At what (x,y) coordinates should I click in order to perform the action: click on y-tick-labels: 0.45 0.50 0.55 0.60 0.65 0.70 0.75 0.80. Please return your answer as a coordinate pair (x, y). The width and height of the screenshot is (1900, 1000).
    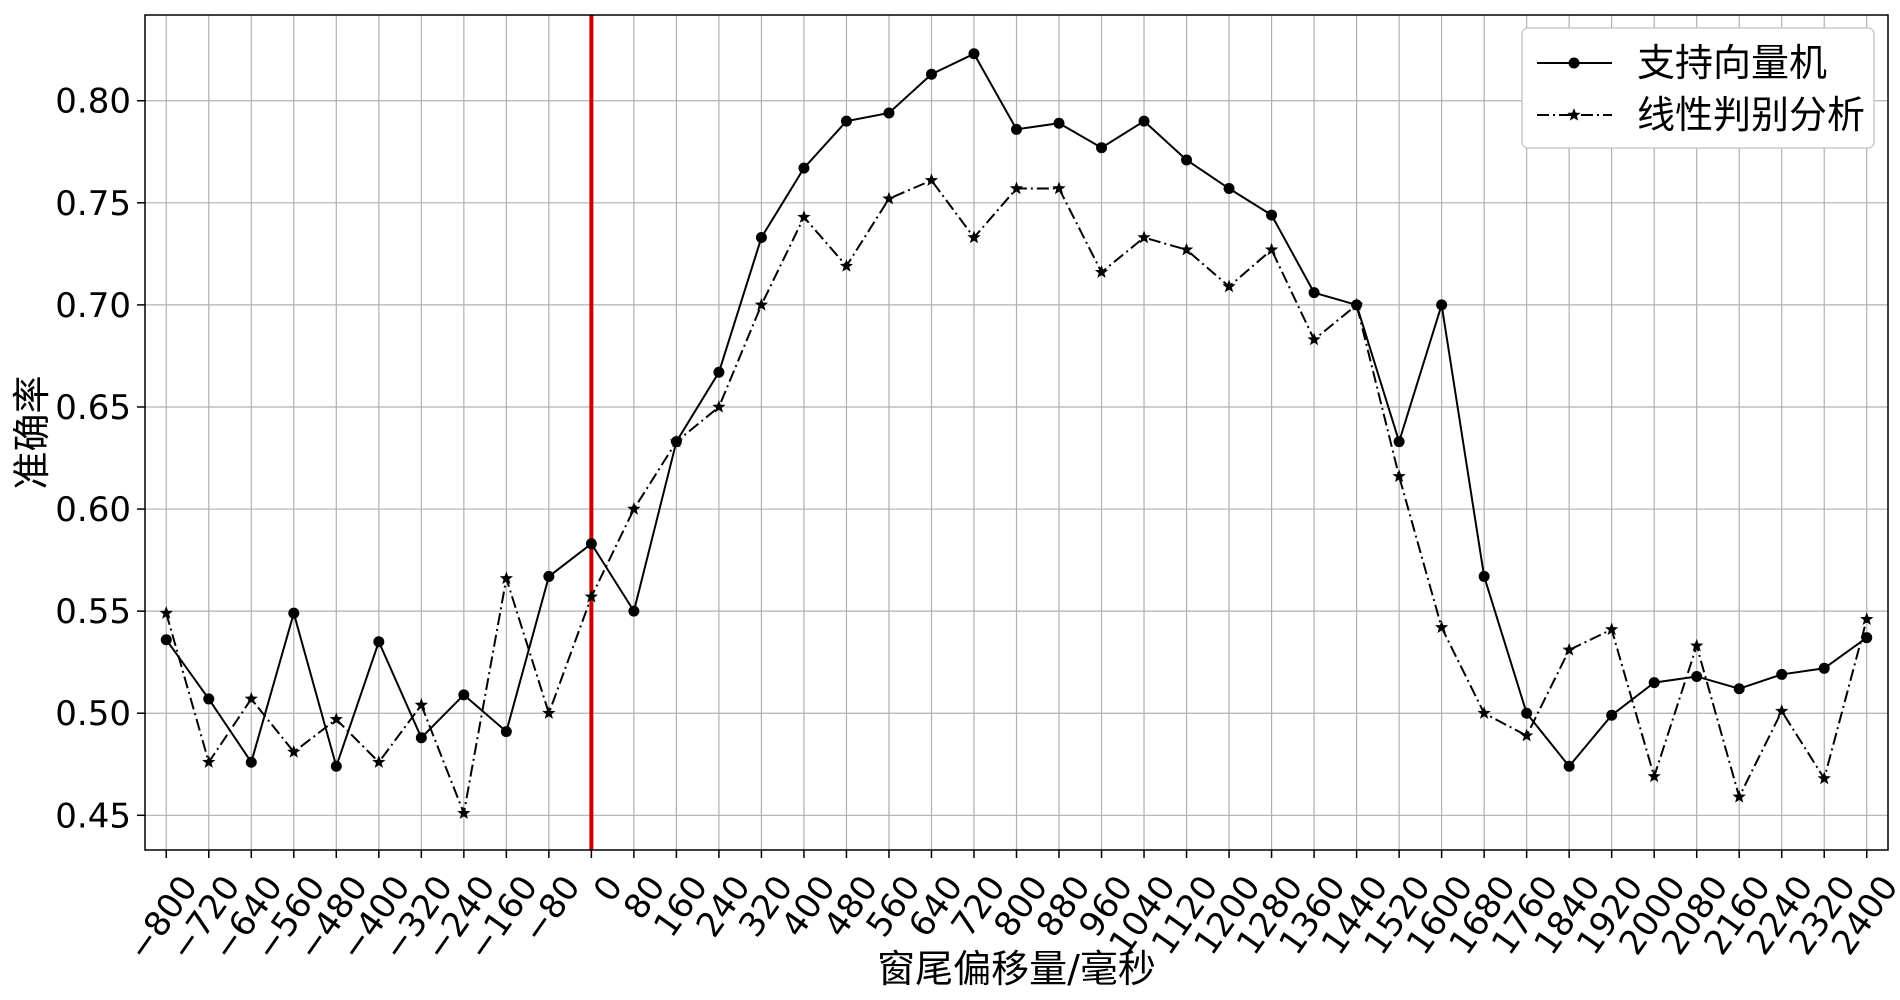
    Looking at the image, I should click on (100, 459).